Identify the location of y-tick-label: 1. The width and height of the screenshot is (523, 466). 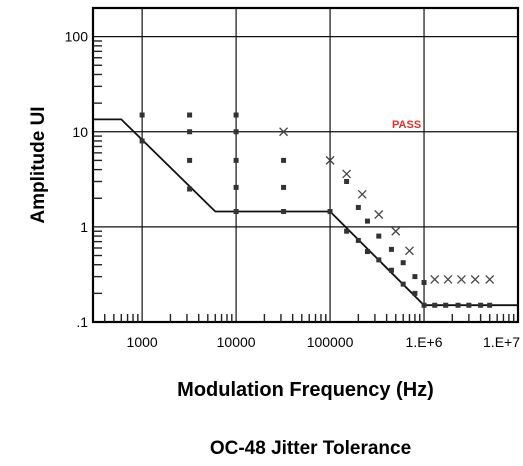
(84, 227).